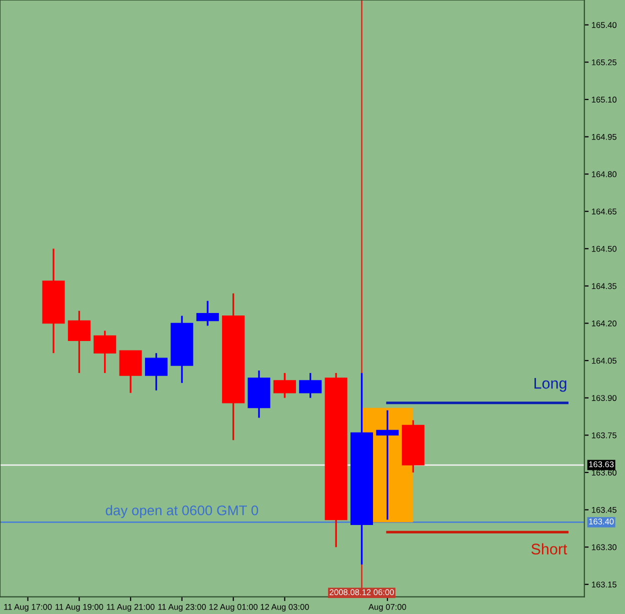 The image size is (625, 614). I want to click on x-tick-label: 11 Aug 19:00, so click(80, 608).